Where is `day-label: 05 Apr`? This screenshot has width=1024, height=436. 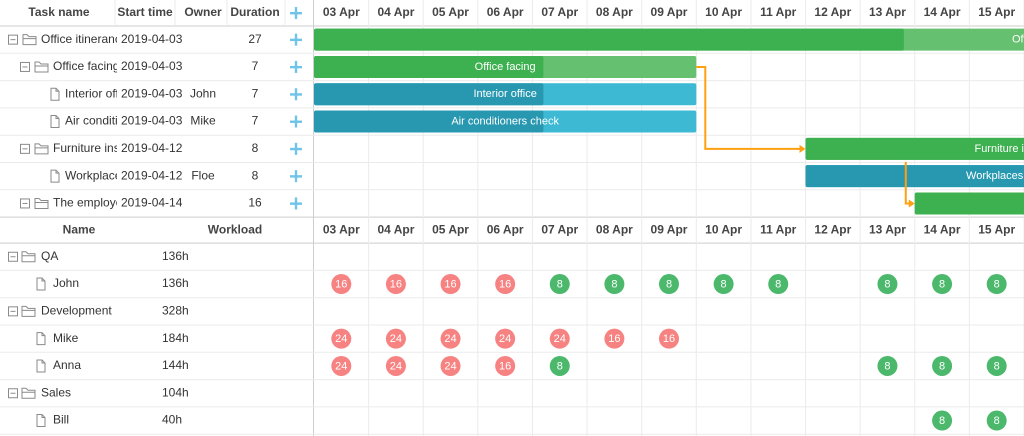
day-label: 05 Apr is located at coordinates (450, 12).